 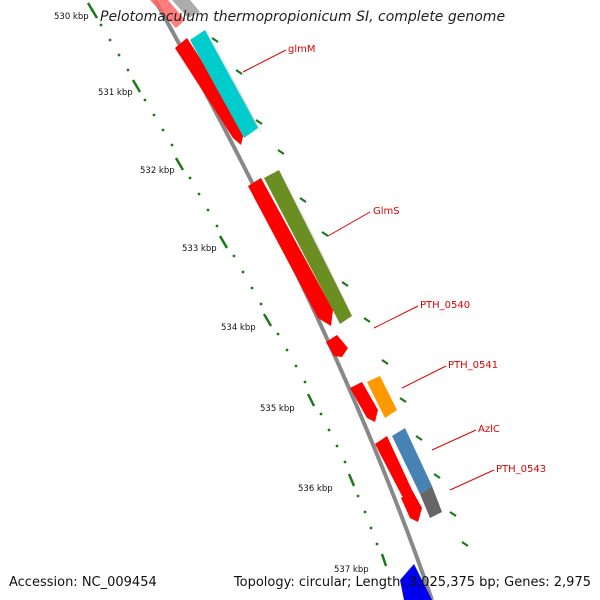 I want to click on bottom-feature-arrow, so click(x=416, y=582).